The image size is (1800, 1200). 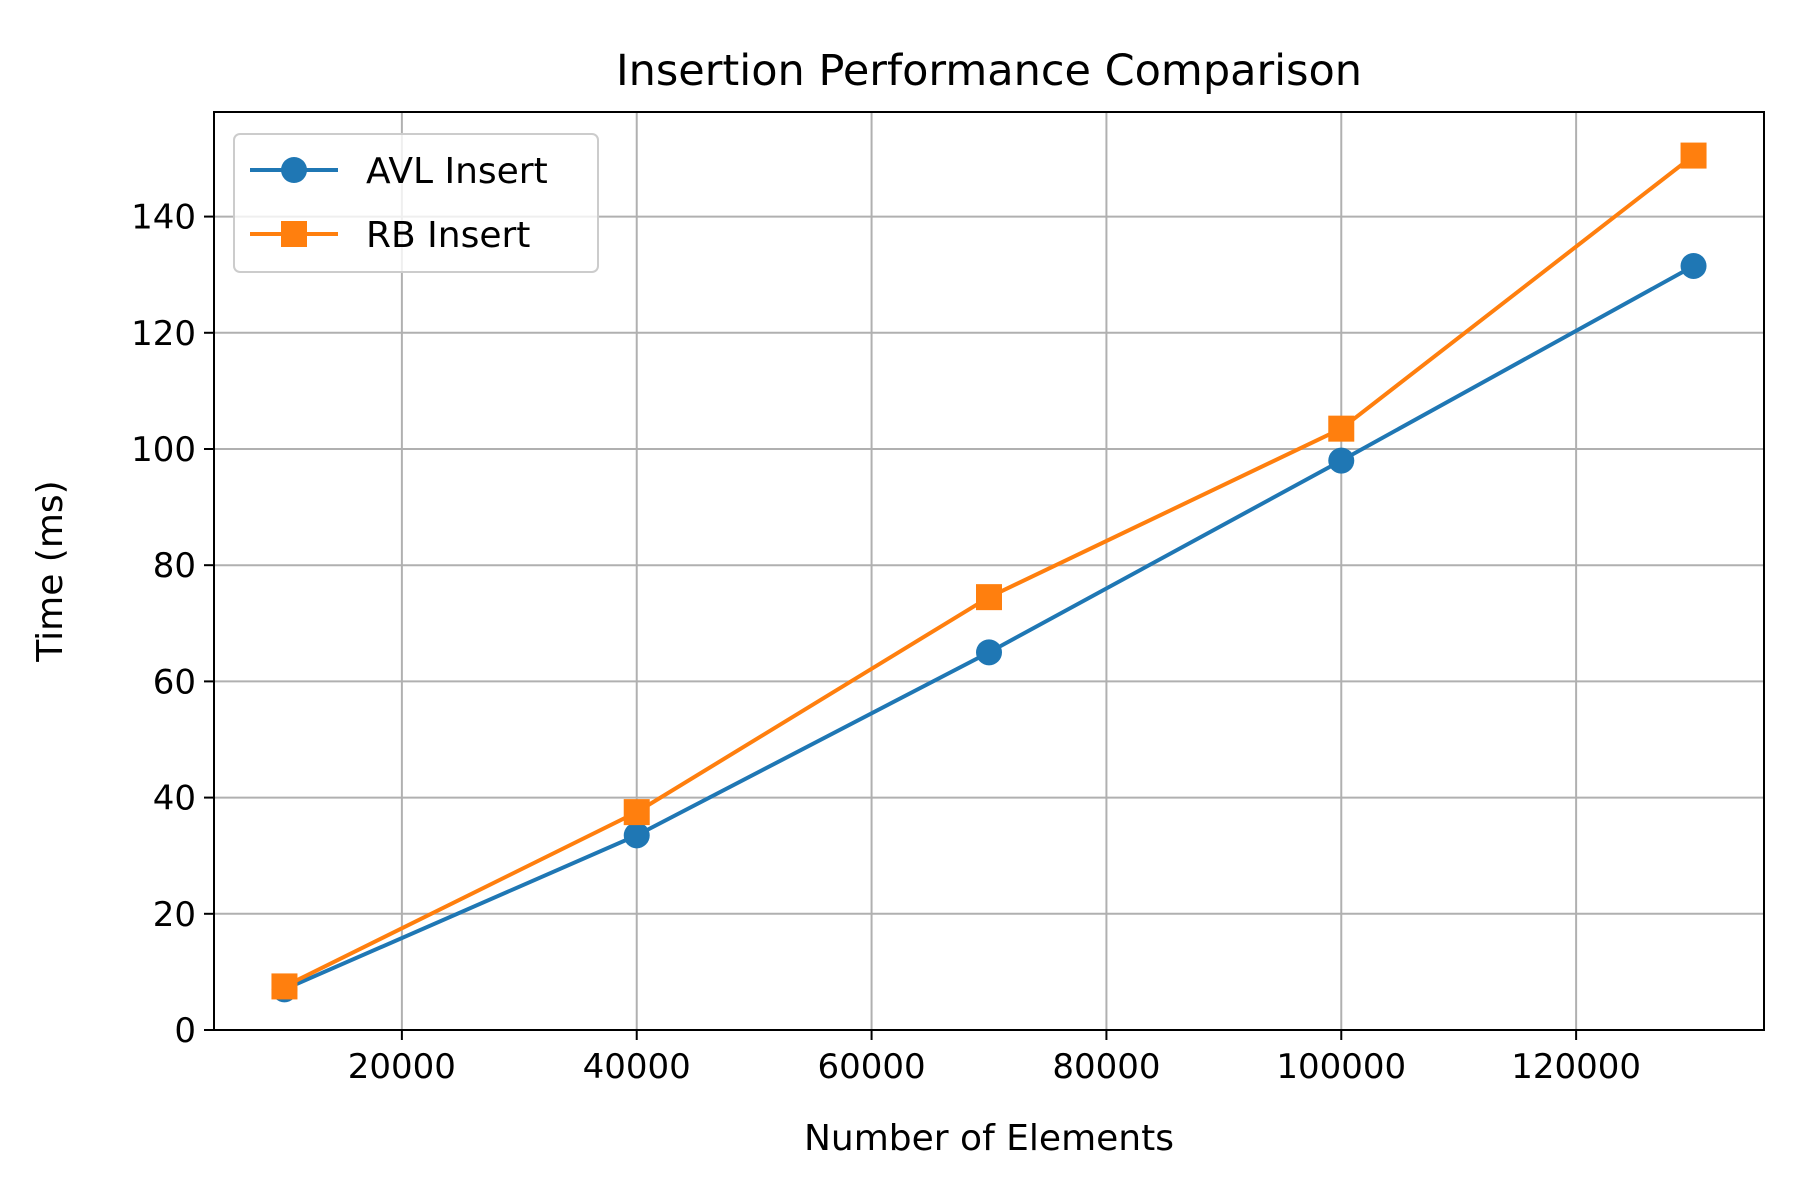 I want to click on y-axis-label: Time (ms), so click(x=50, y=571).